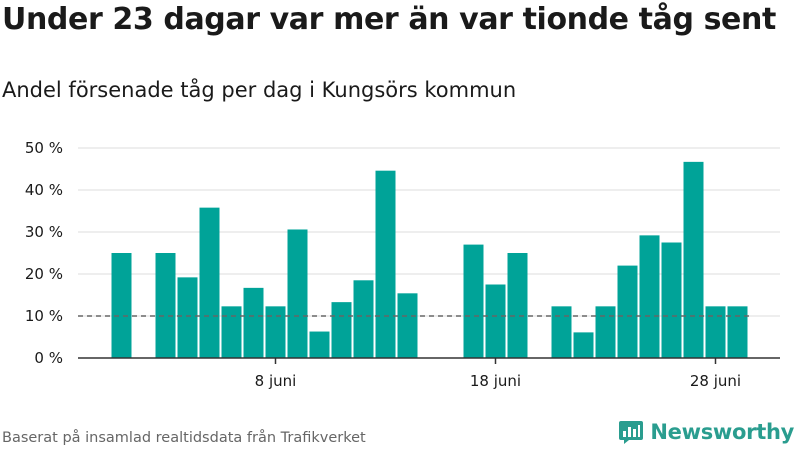 Image resolution: width=800 pixels, height=450 pixels. What do you see at coordinates (44, 316) in the screenshot?
I see `y-tick-label: 10 %` at bounding box center [44, 316].